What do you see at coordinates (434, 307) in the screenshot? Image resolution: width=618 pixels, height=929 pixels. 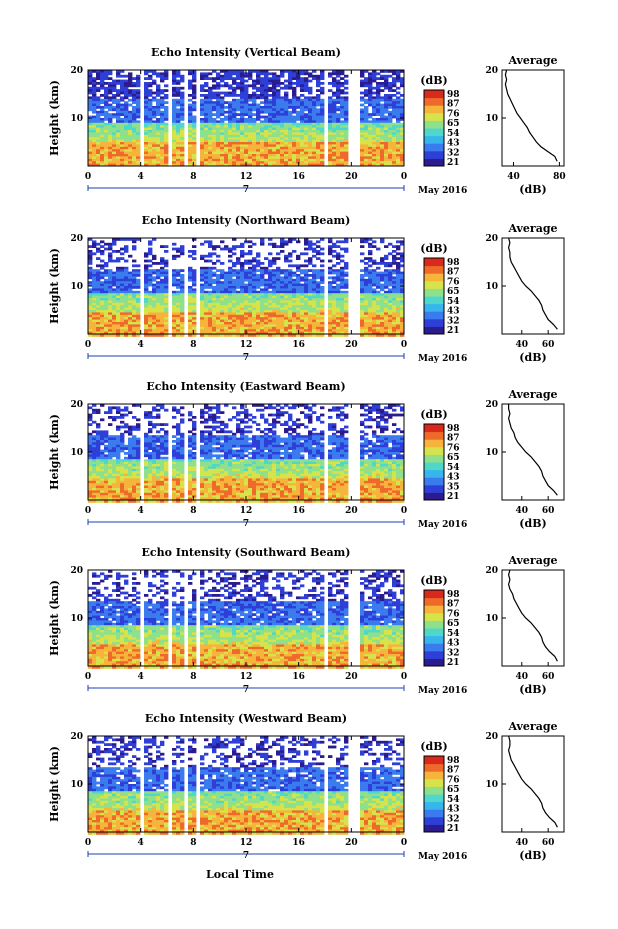 I see `colorbar-segment` at bounding box center [434, 307].